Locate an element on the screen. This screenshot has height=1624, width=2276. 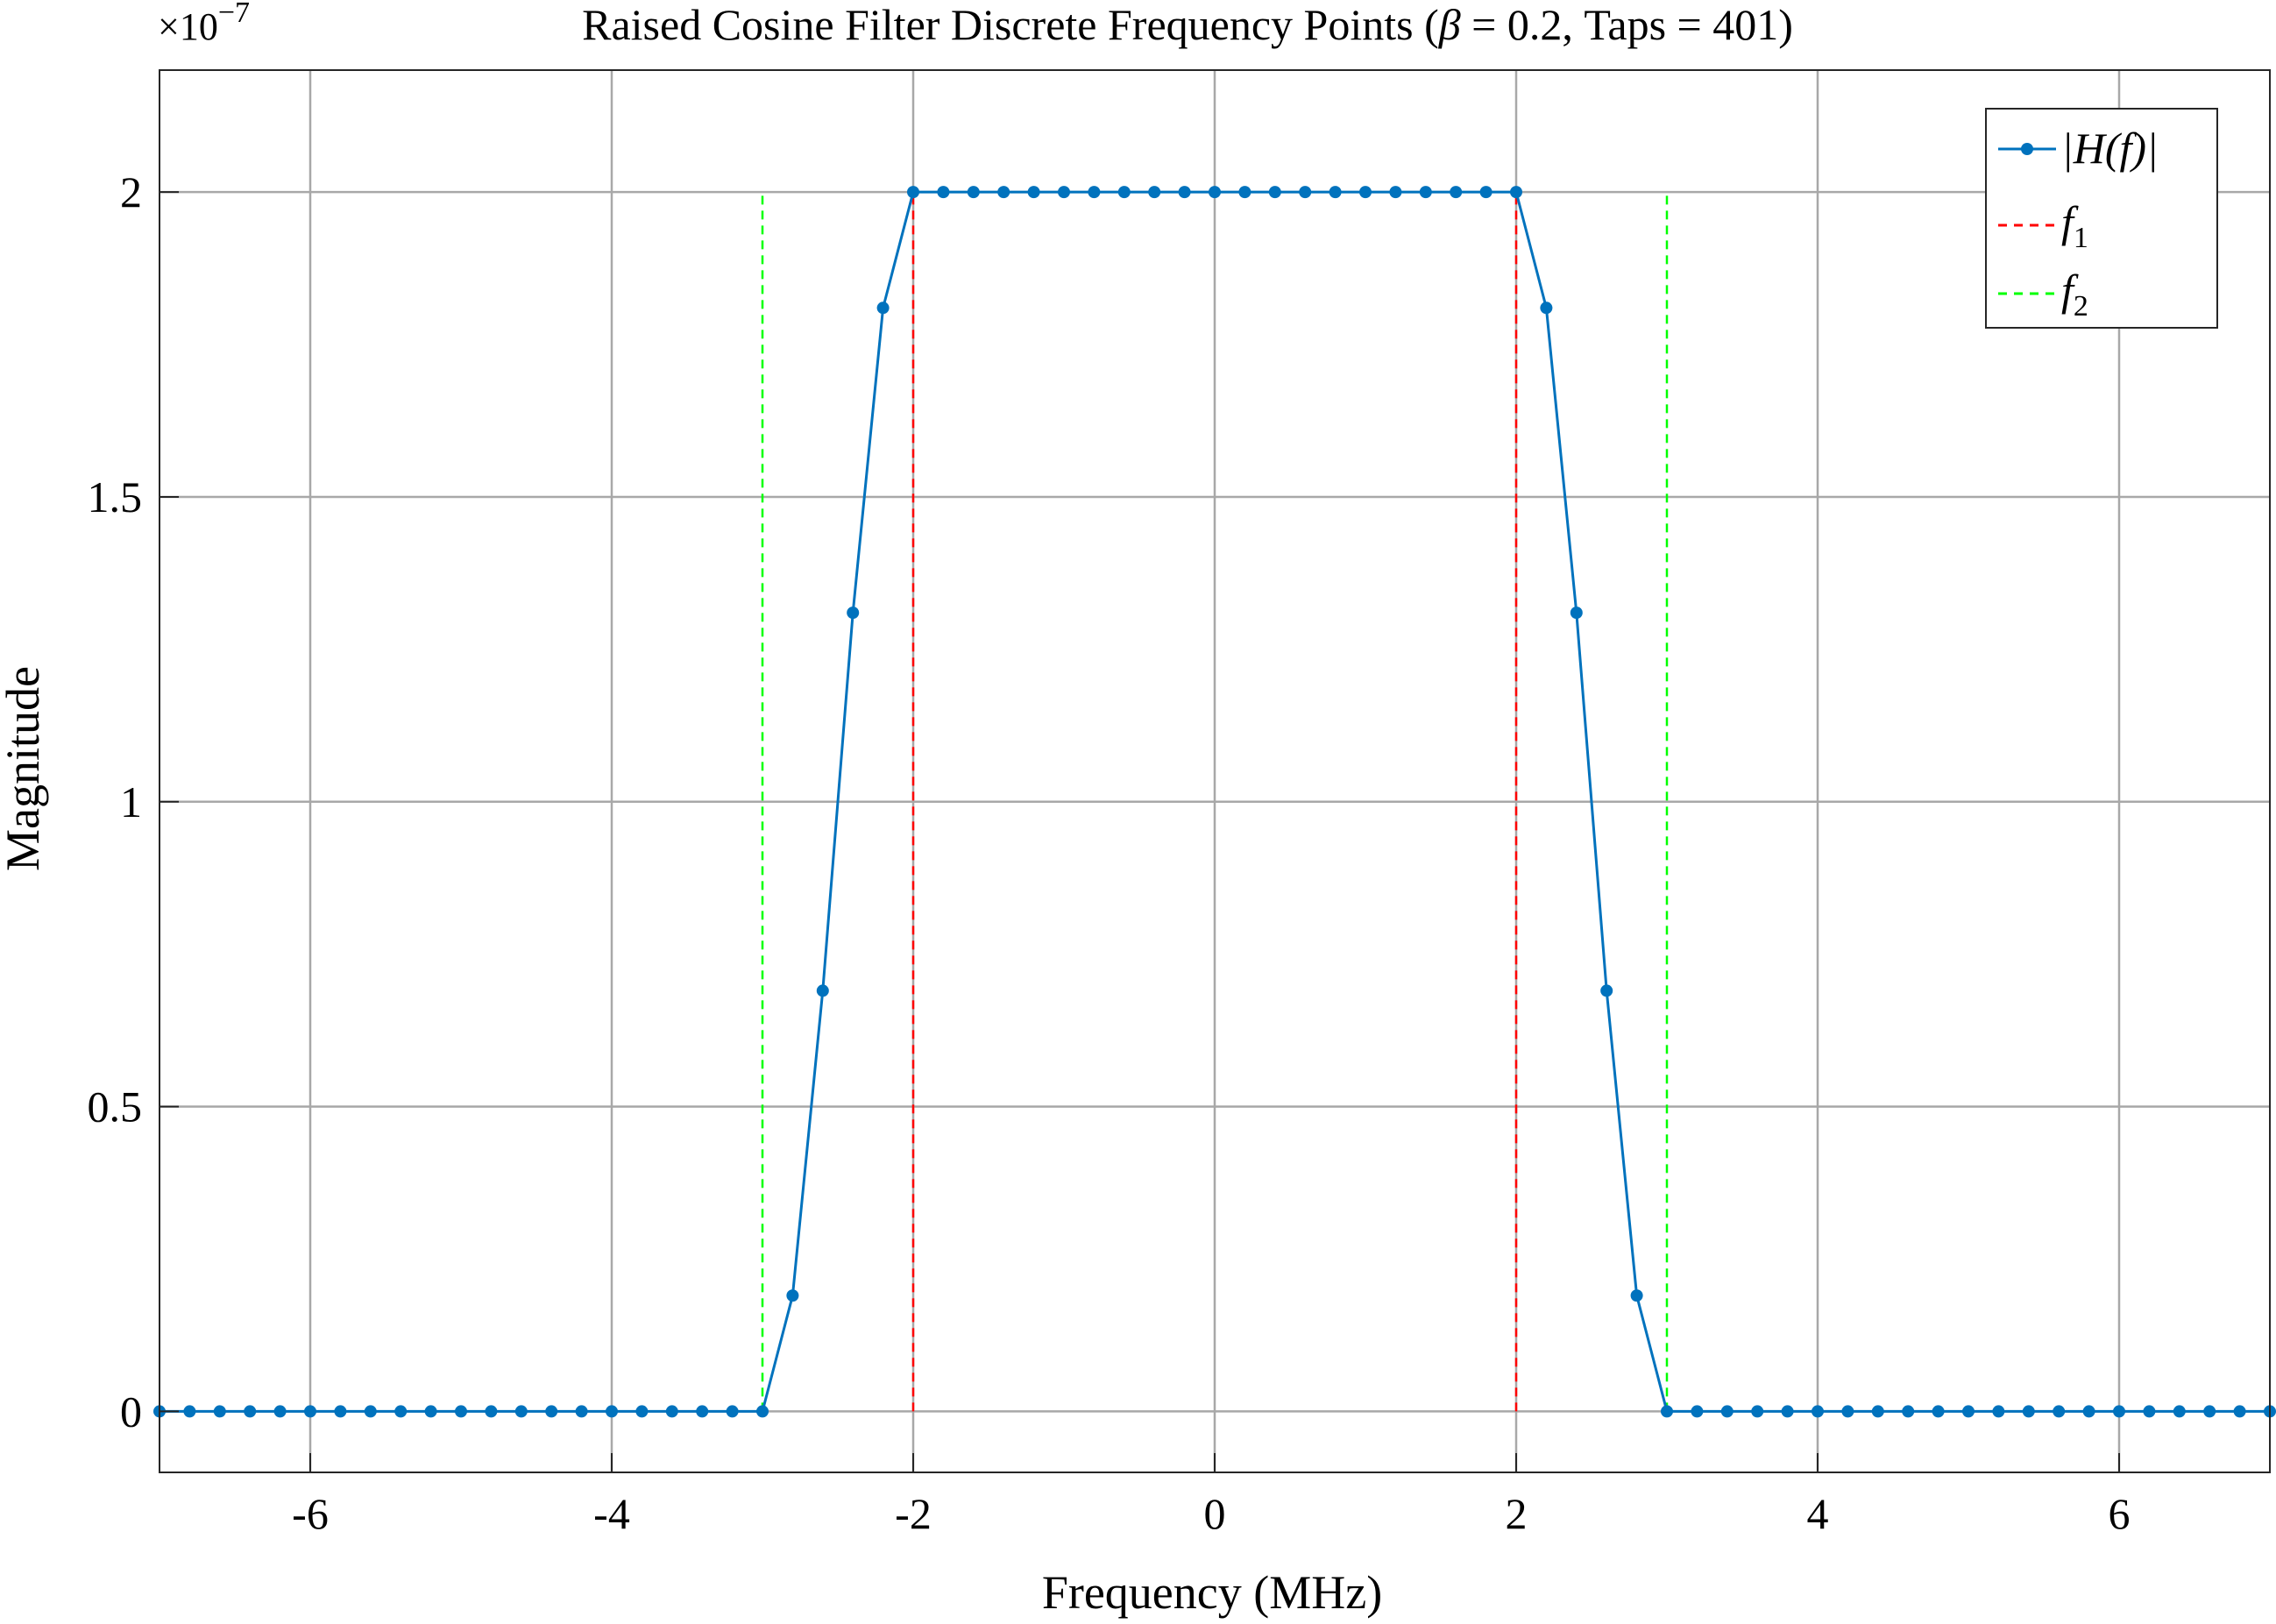
x-tick-label: -6 is located at coordinates (310, 1513).